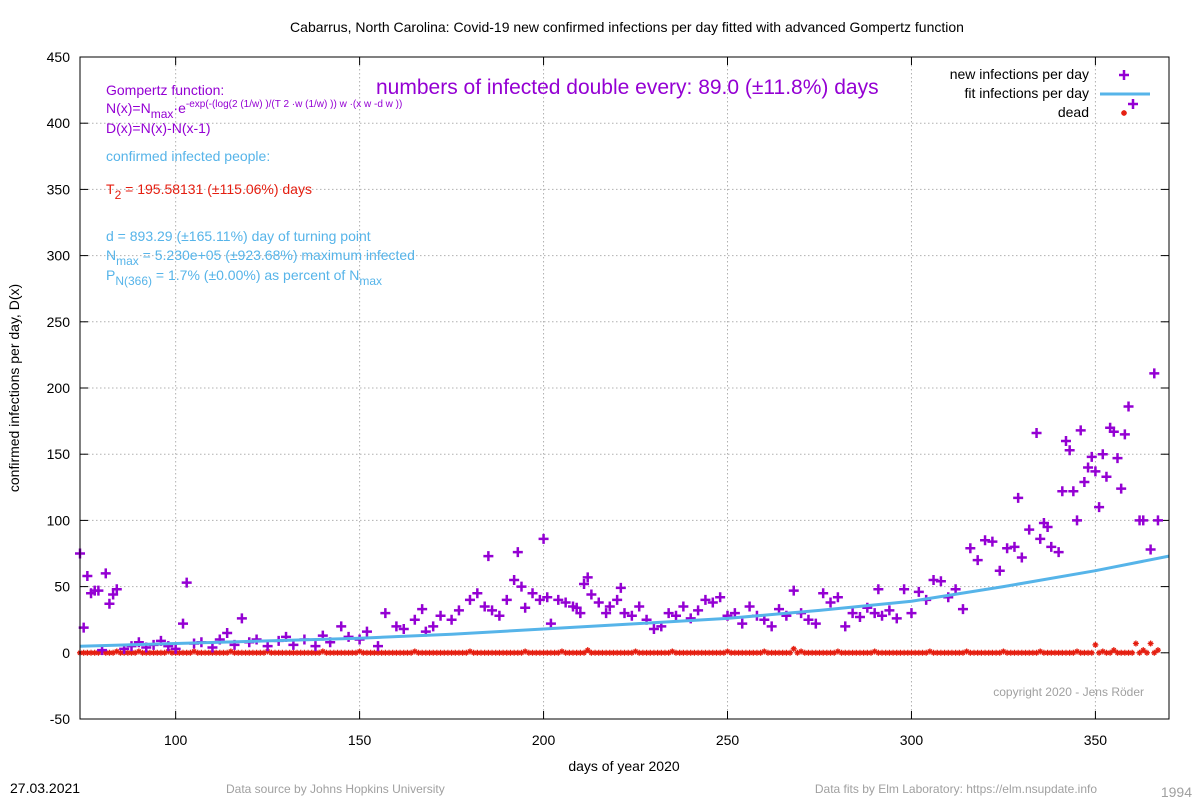 Image resolution: width=1200 pixels, height=800 pixels. I want to click on y-tick-label: 400, so click(59, 123).